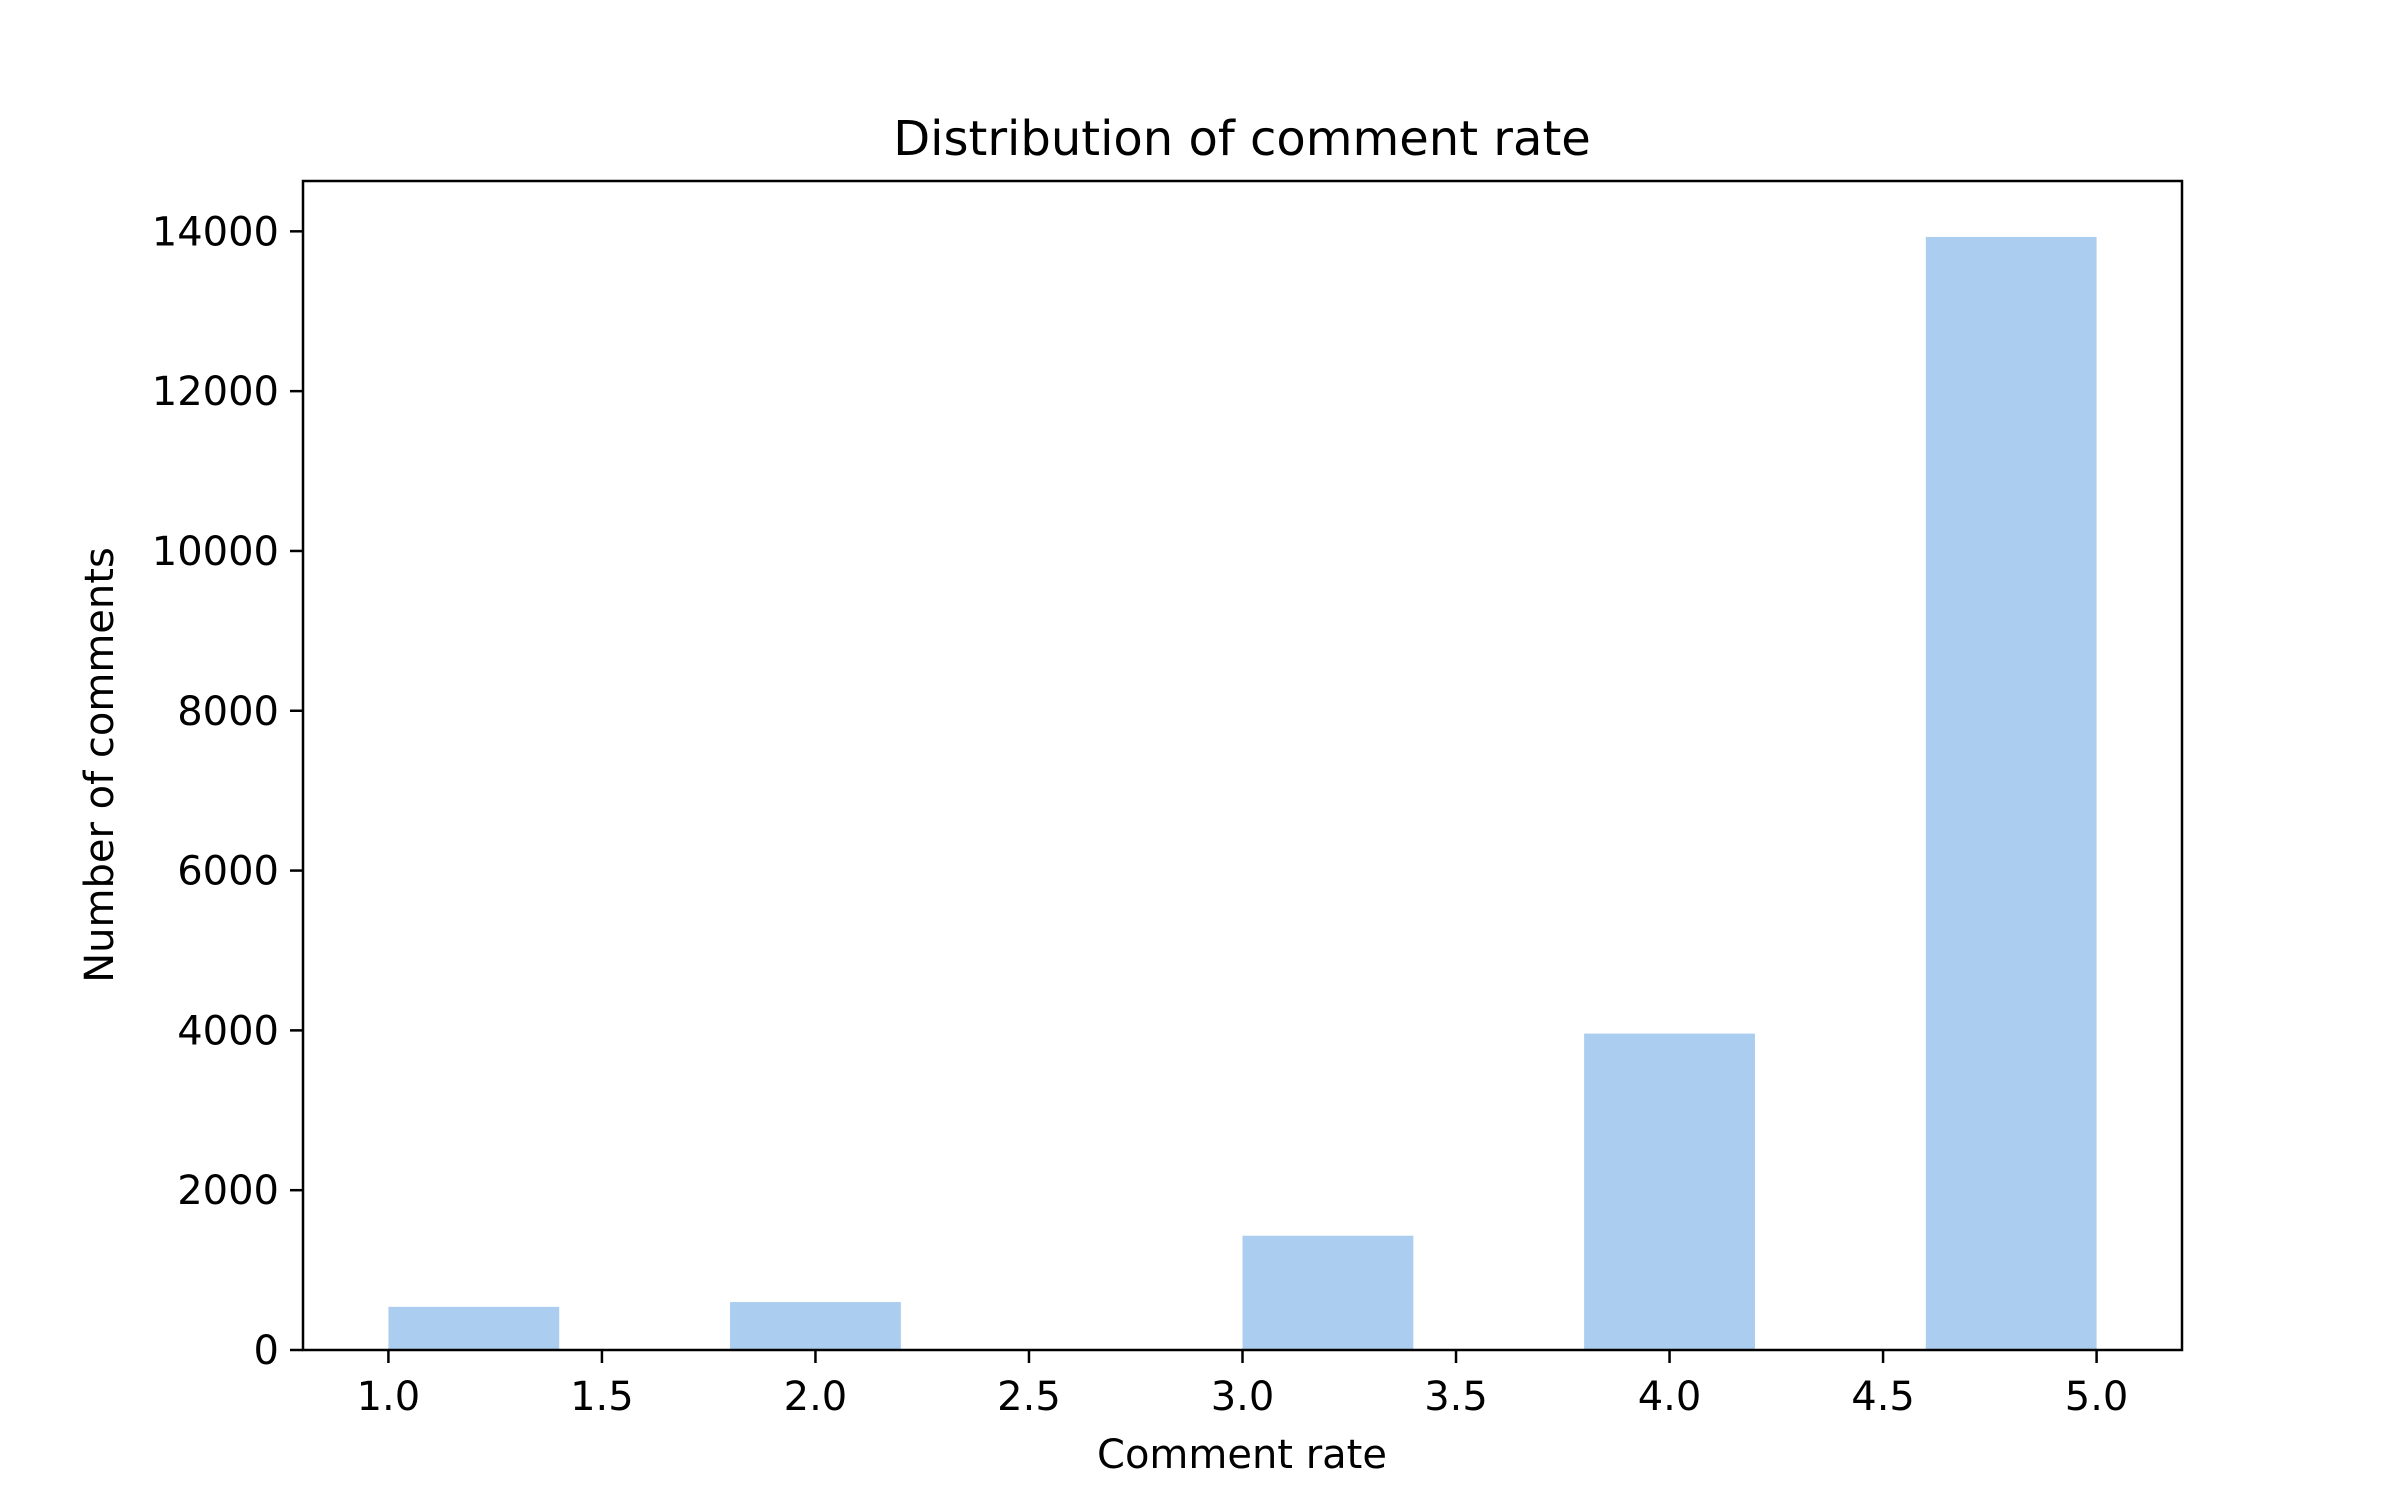  What do you see at coordinates (816, 1397) in the screenshot?
I see `x-tick-label: 2.0` at bounding box center [816, 1397].